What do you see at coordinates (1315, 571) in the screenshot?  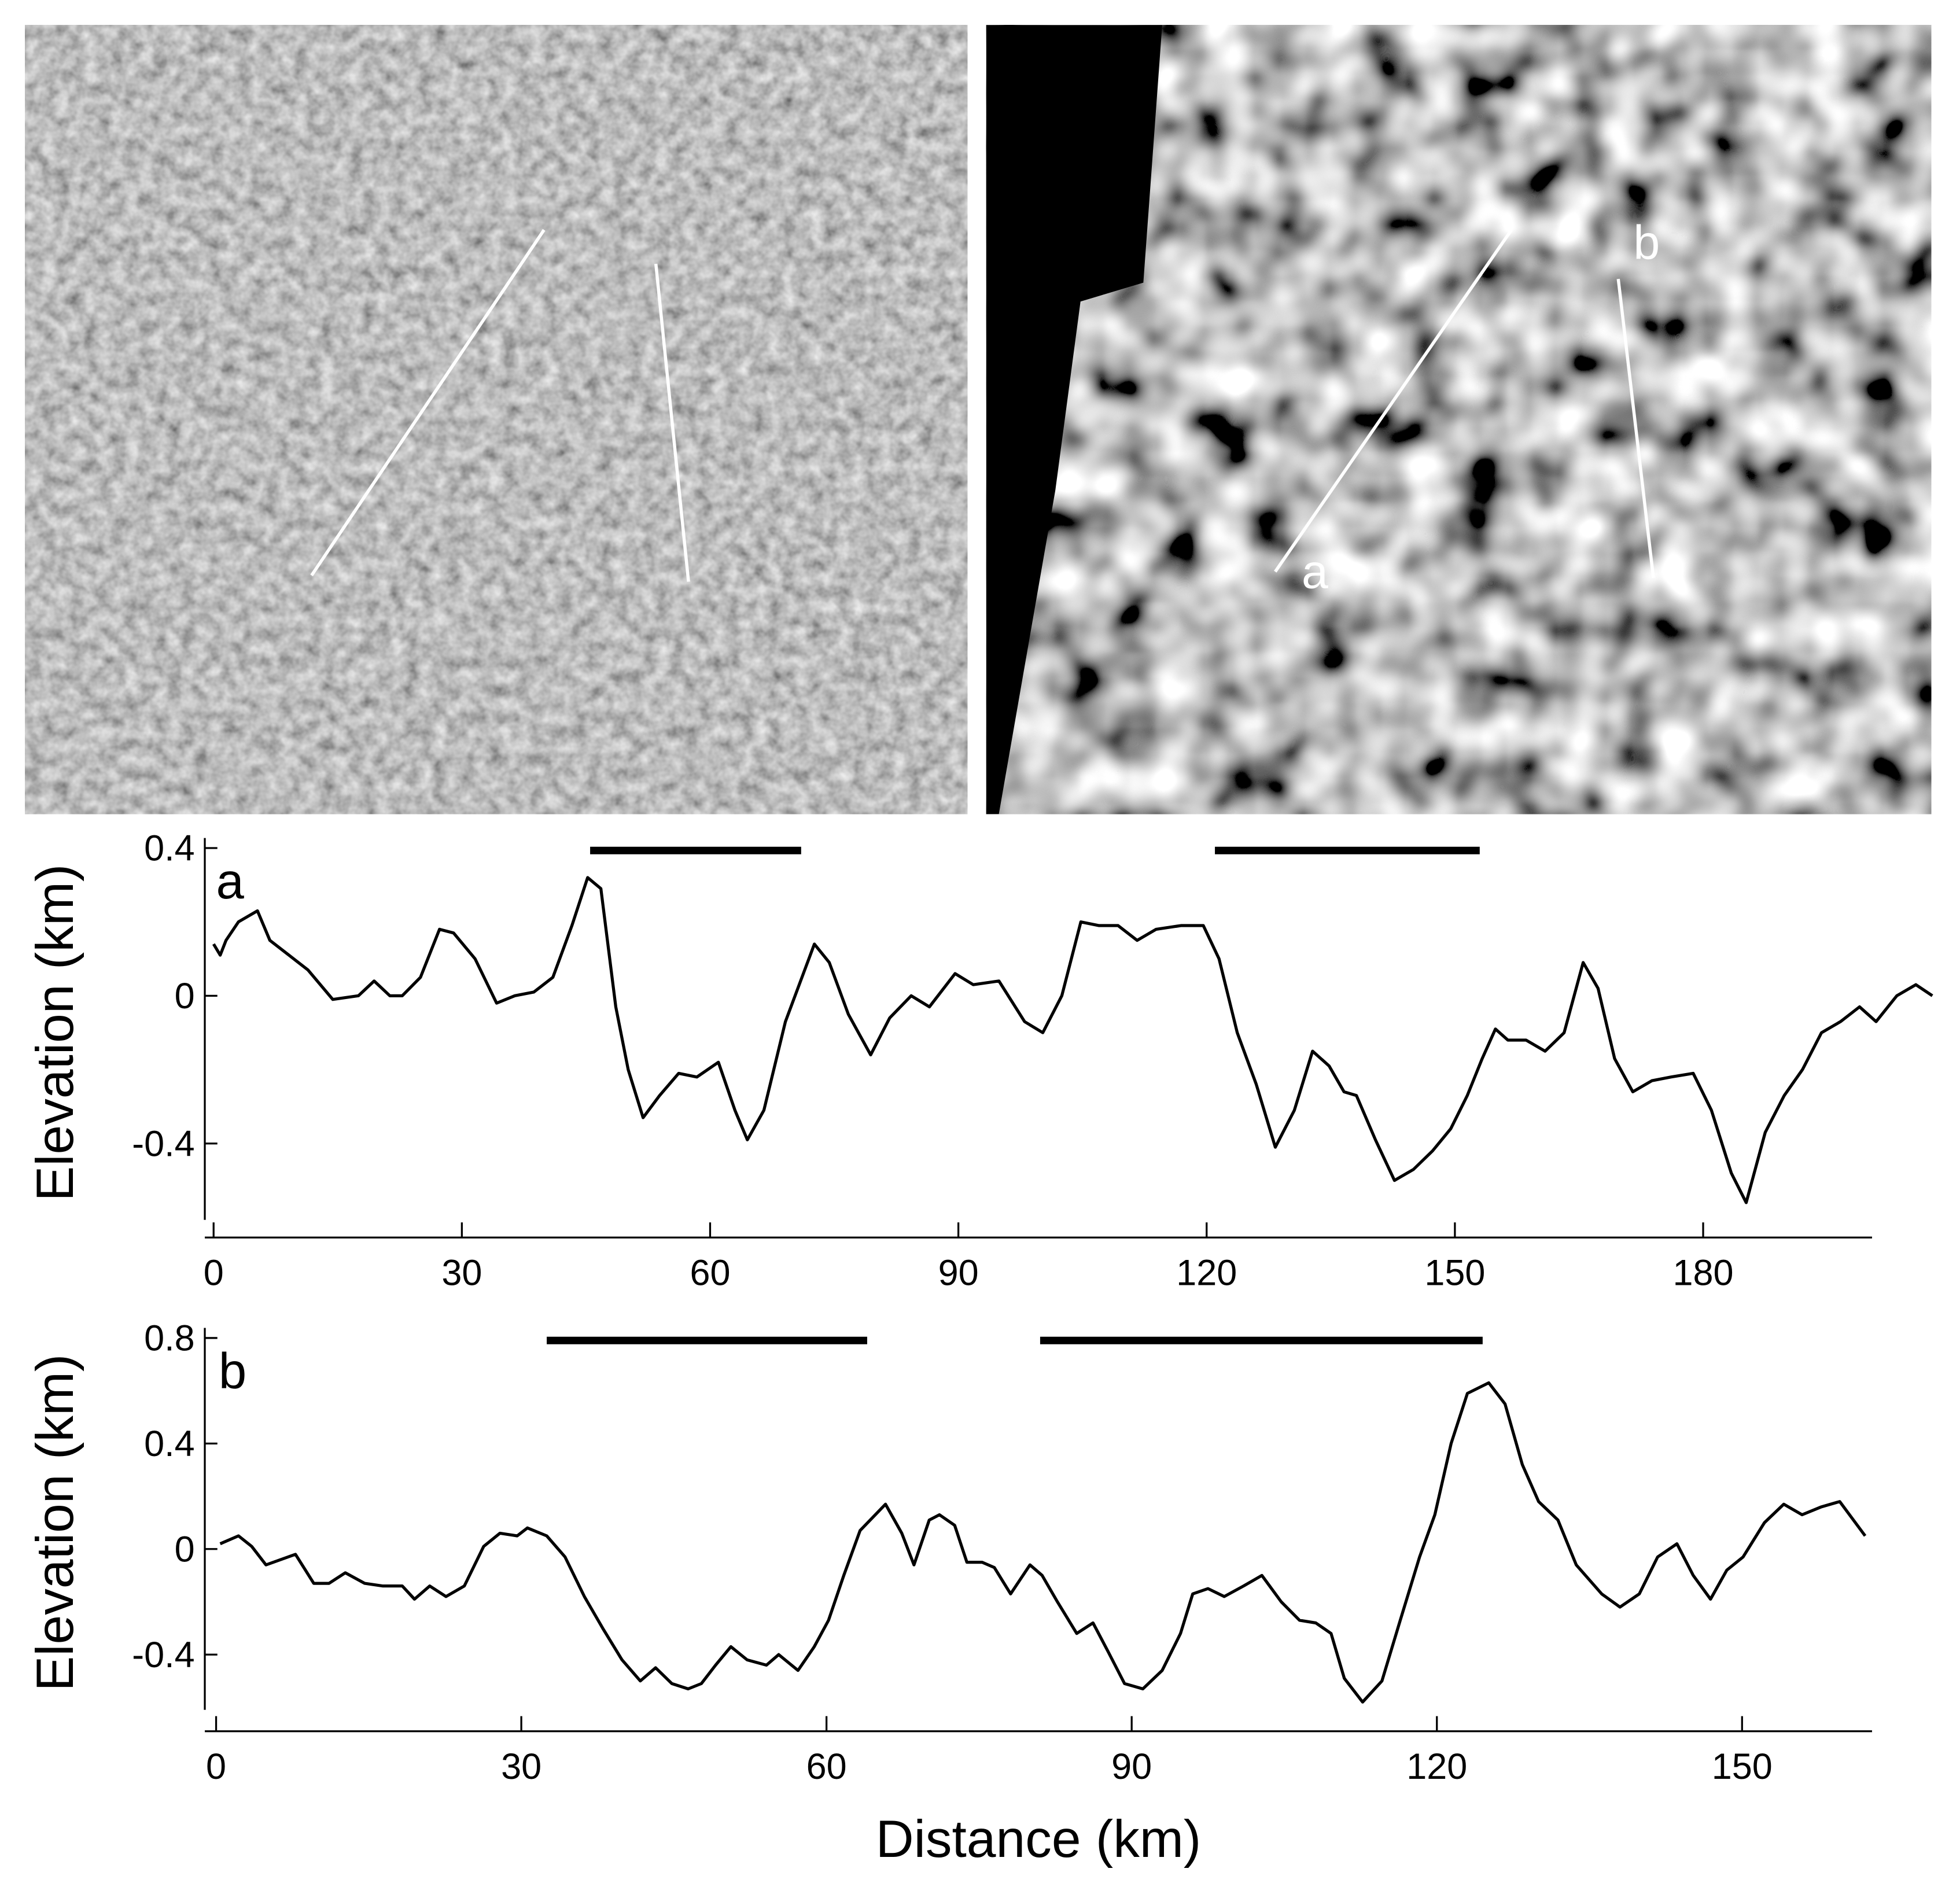 I see `image-label: a` at bounding box center [1315, 571].